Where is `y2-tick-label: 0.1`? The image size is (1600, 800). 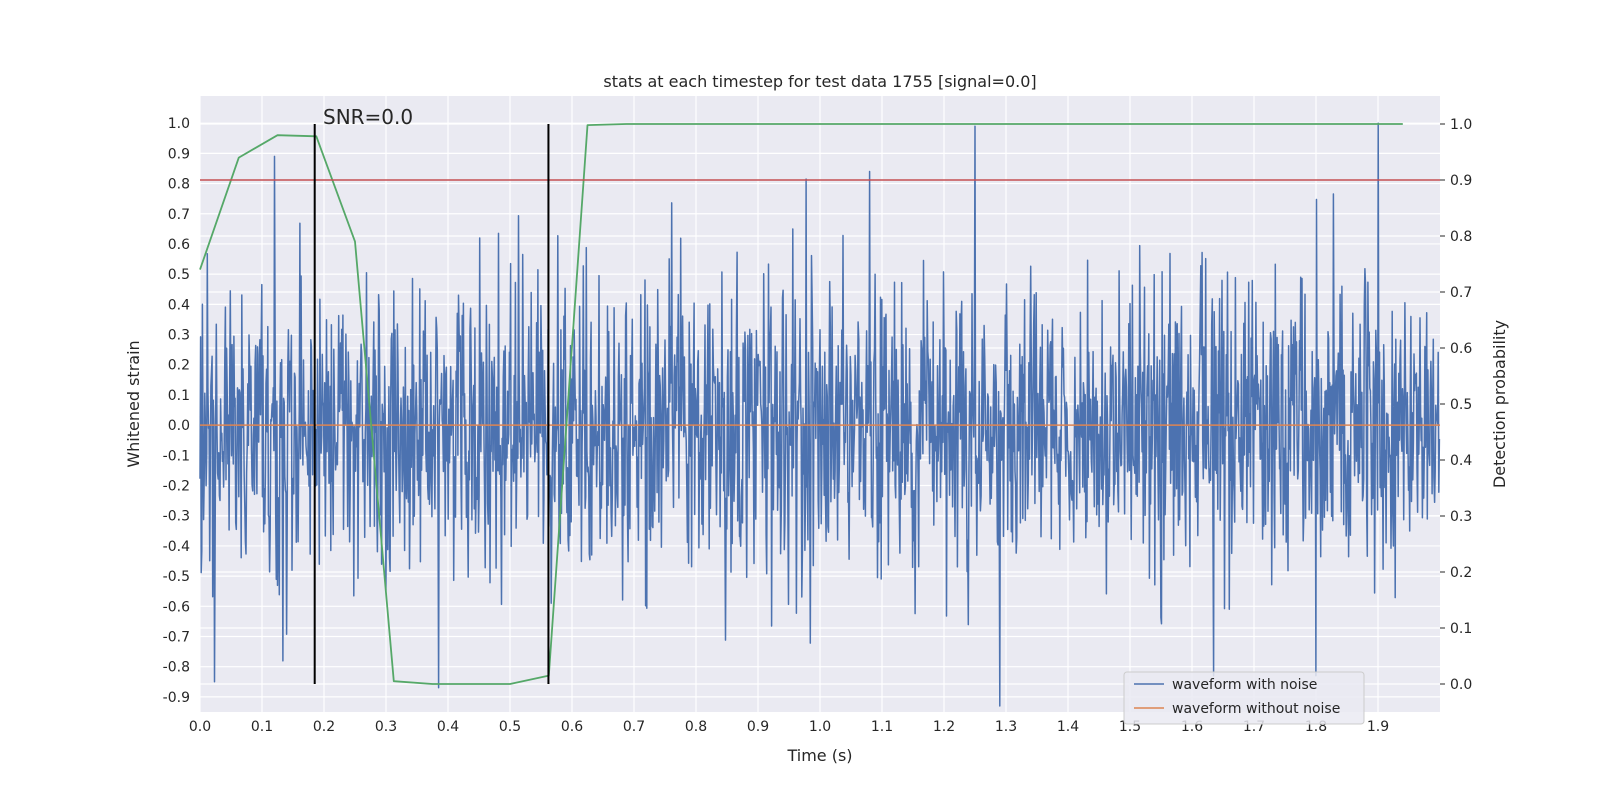 y2-tick-label: 0.1 is located at coordinates (1461, 629).